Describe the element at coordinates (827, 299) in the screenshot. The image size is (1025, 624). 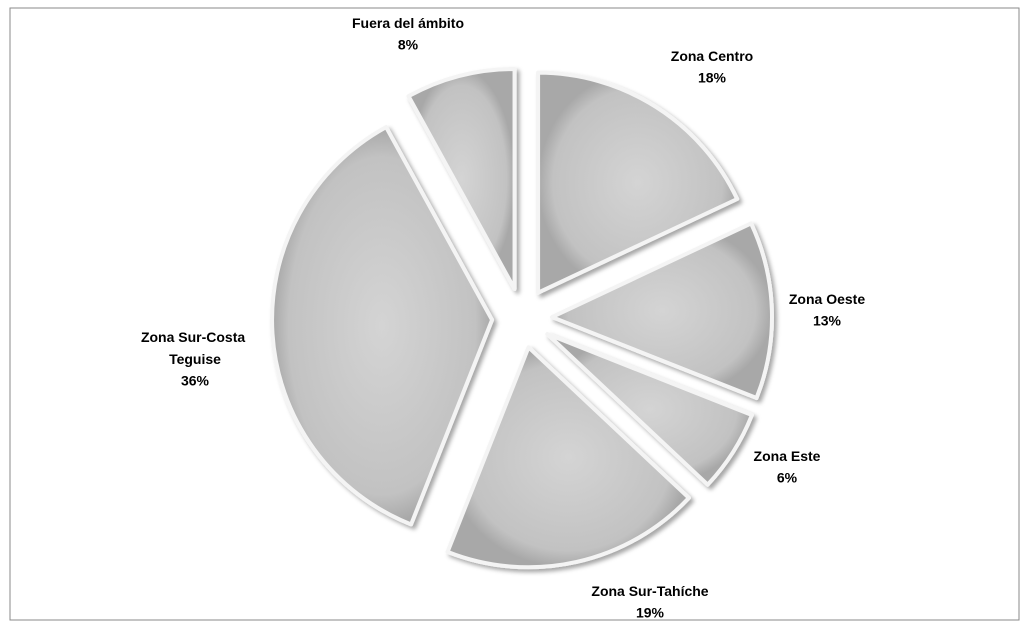
I see `slice-label: Zona Oeste` at that location.